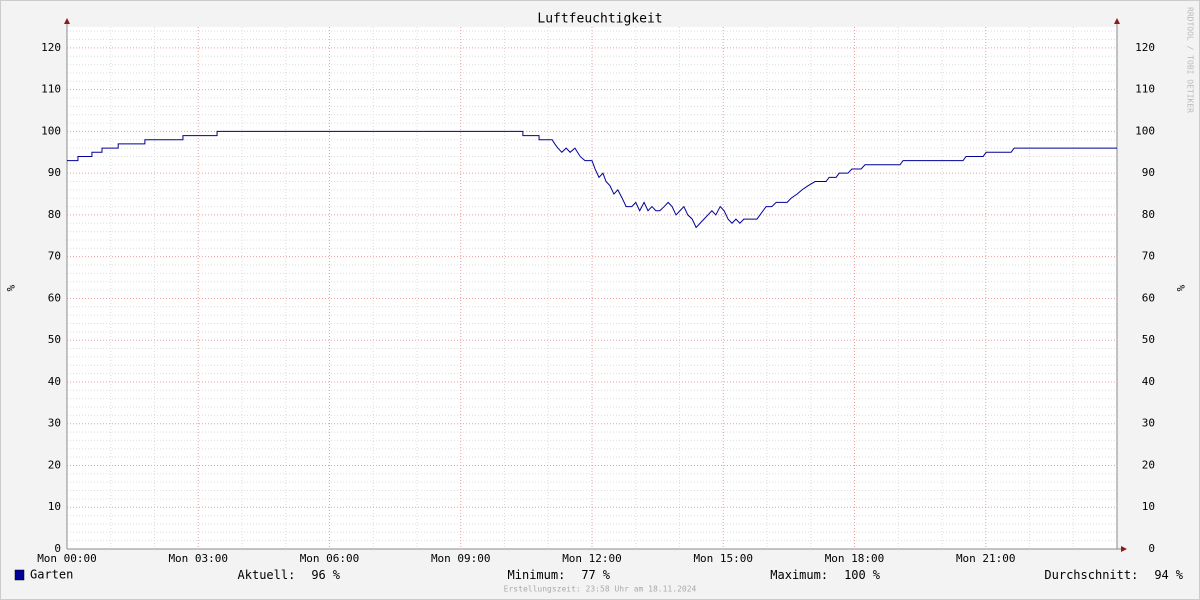 This screenshot has width=1200, height=600. I want to click on y2-axis-label: %, so click(1180, 288).